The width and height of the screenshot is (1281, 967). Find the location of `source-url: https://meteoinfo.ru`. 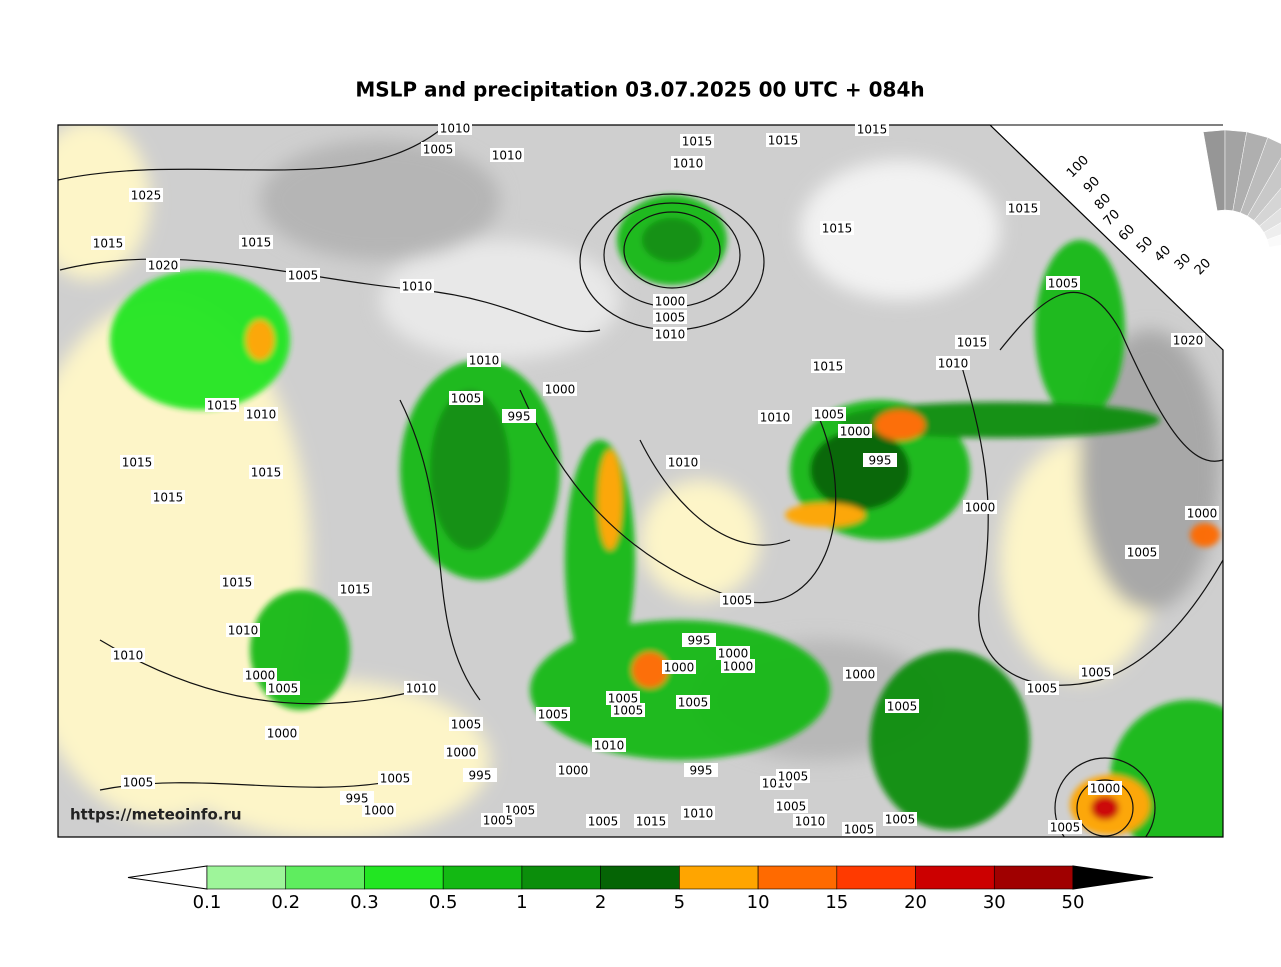

source-url: https://meteoinfo.ru is located at coordinates (156, 815).